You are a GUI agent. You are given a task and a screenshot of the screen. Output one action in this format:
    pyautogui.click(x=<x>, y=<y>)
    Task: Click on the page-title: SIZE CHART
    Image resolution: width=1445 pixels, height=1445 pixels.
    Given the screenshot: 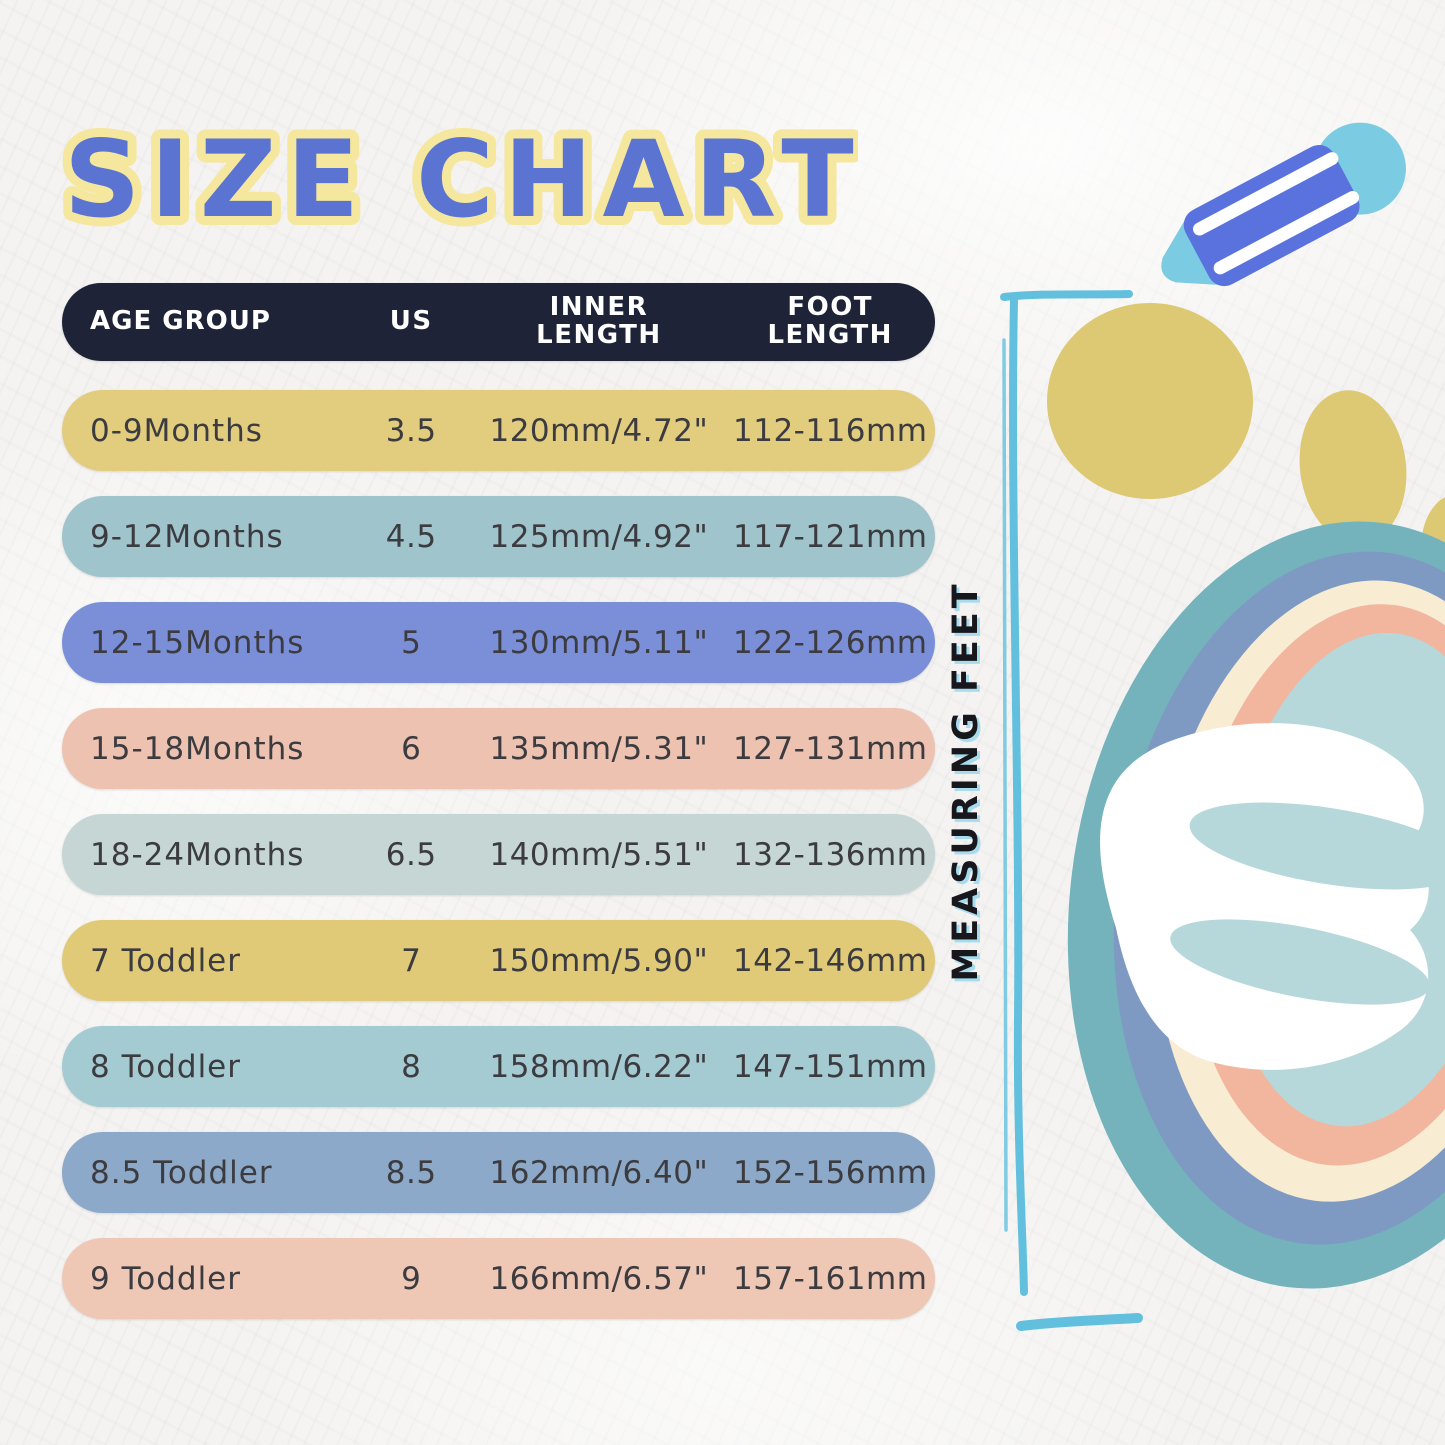 What is the action you would take?
    pyautogui.click(x=458, y=179)
    